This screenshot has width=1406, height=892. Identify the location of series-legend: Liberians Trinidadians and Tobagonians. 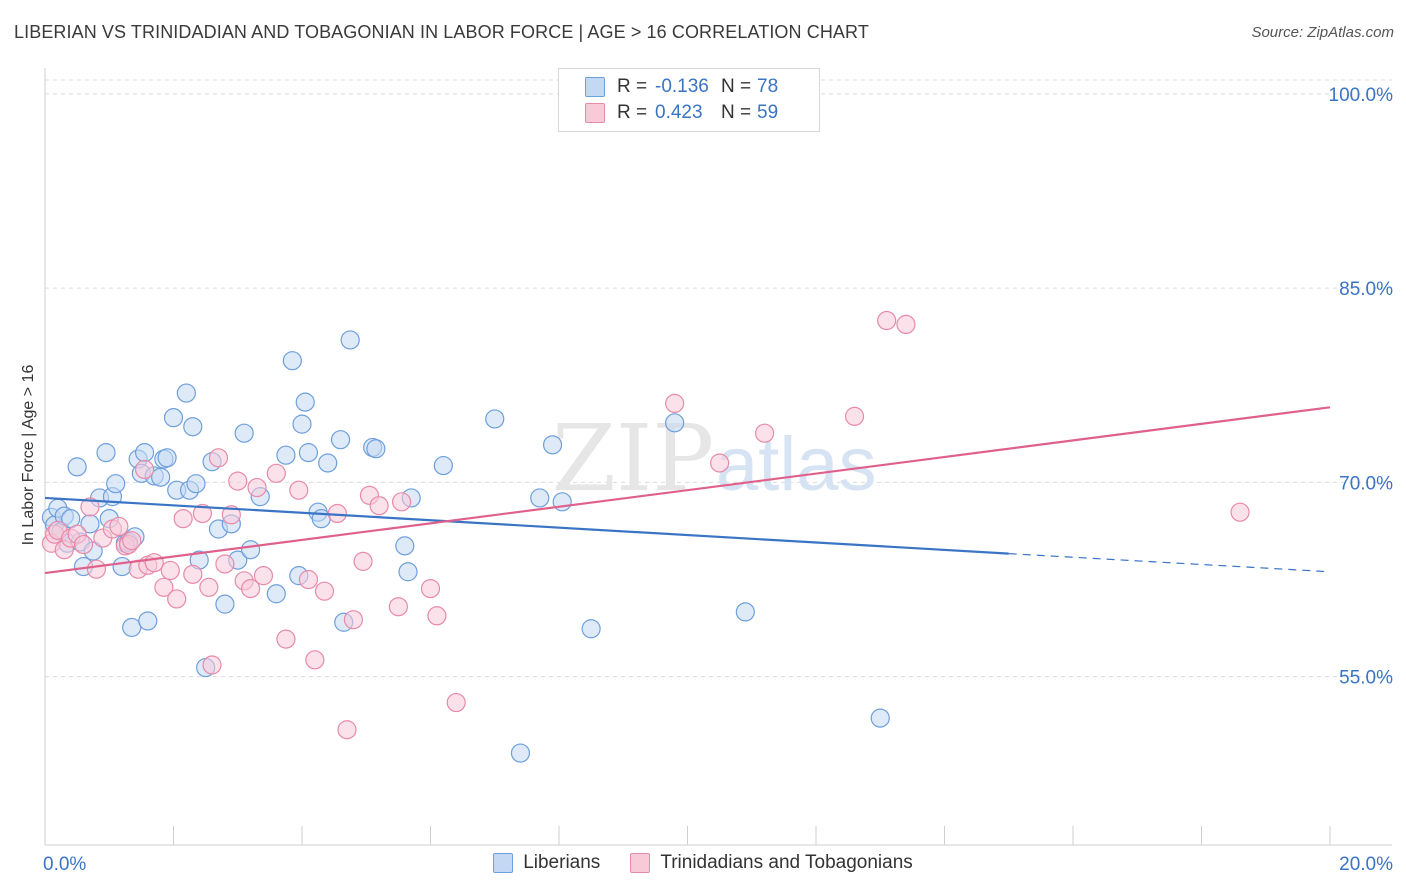
(703, 863).